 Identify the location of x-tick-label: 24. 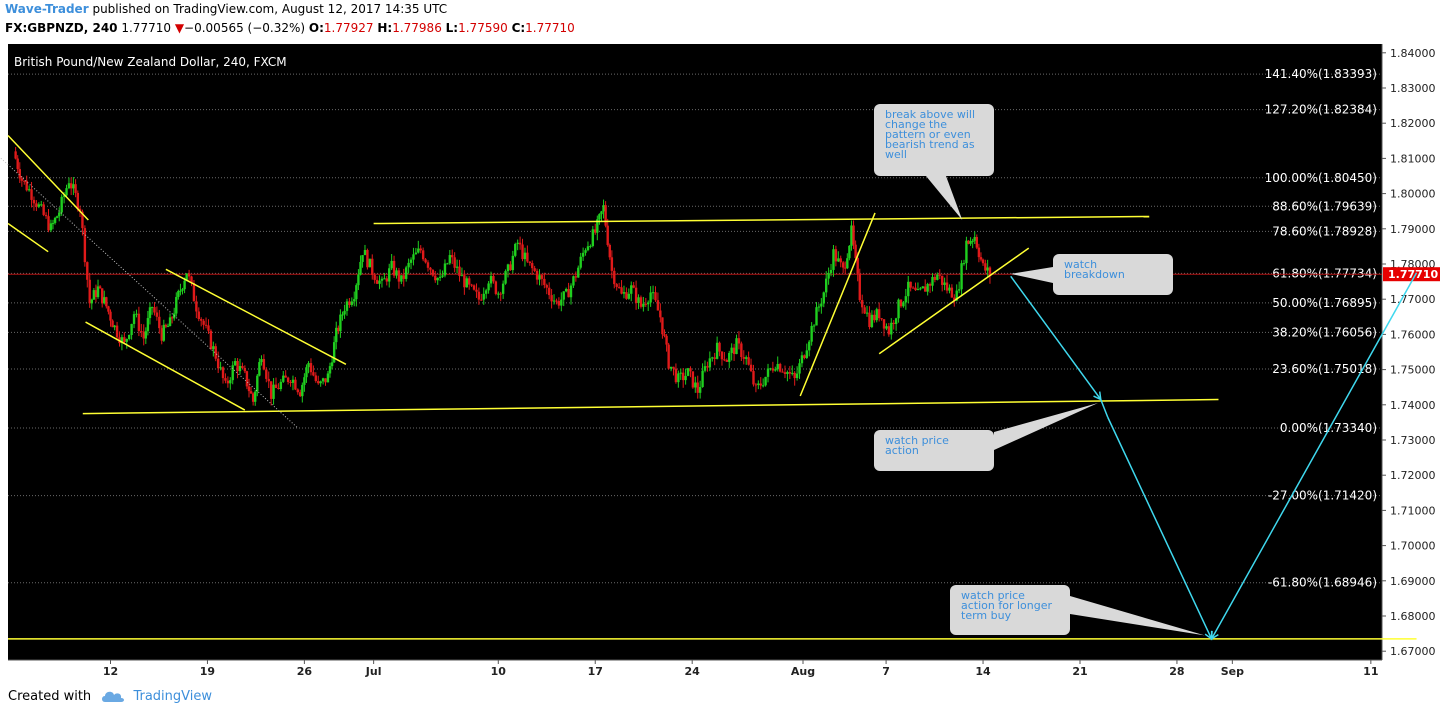
(693, 671).